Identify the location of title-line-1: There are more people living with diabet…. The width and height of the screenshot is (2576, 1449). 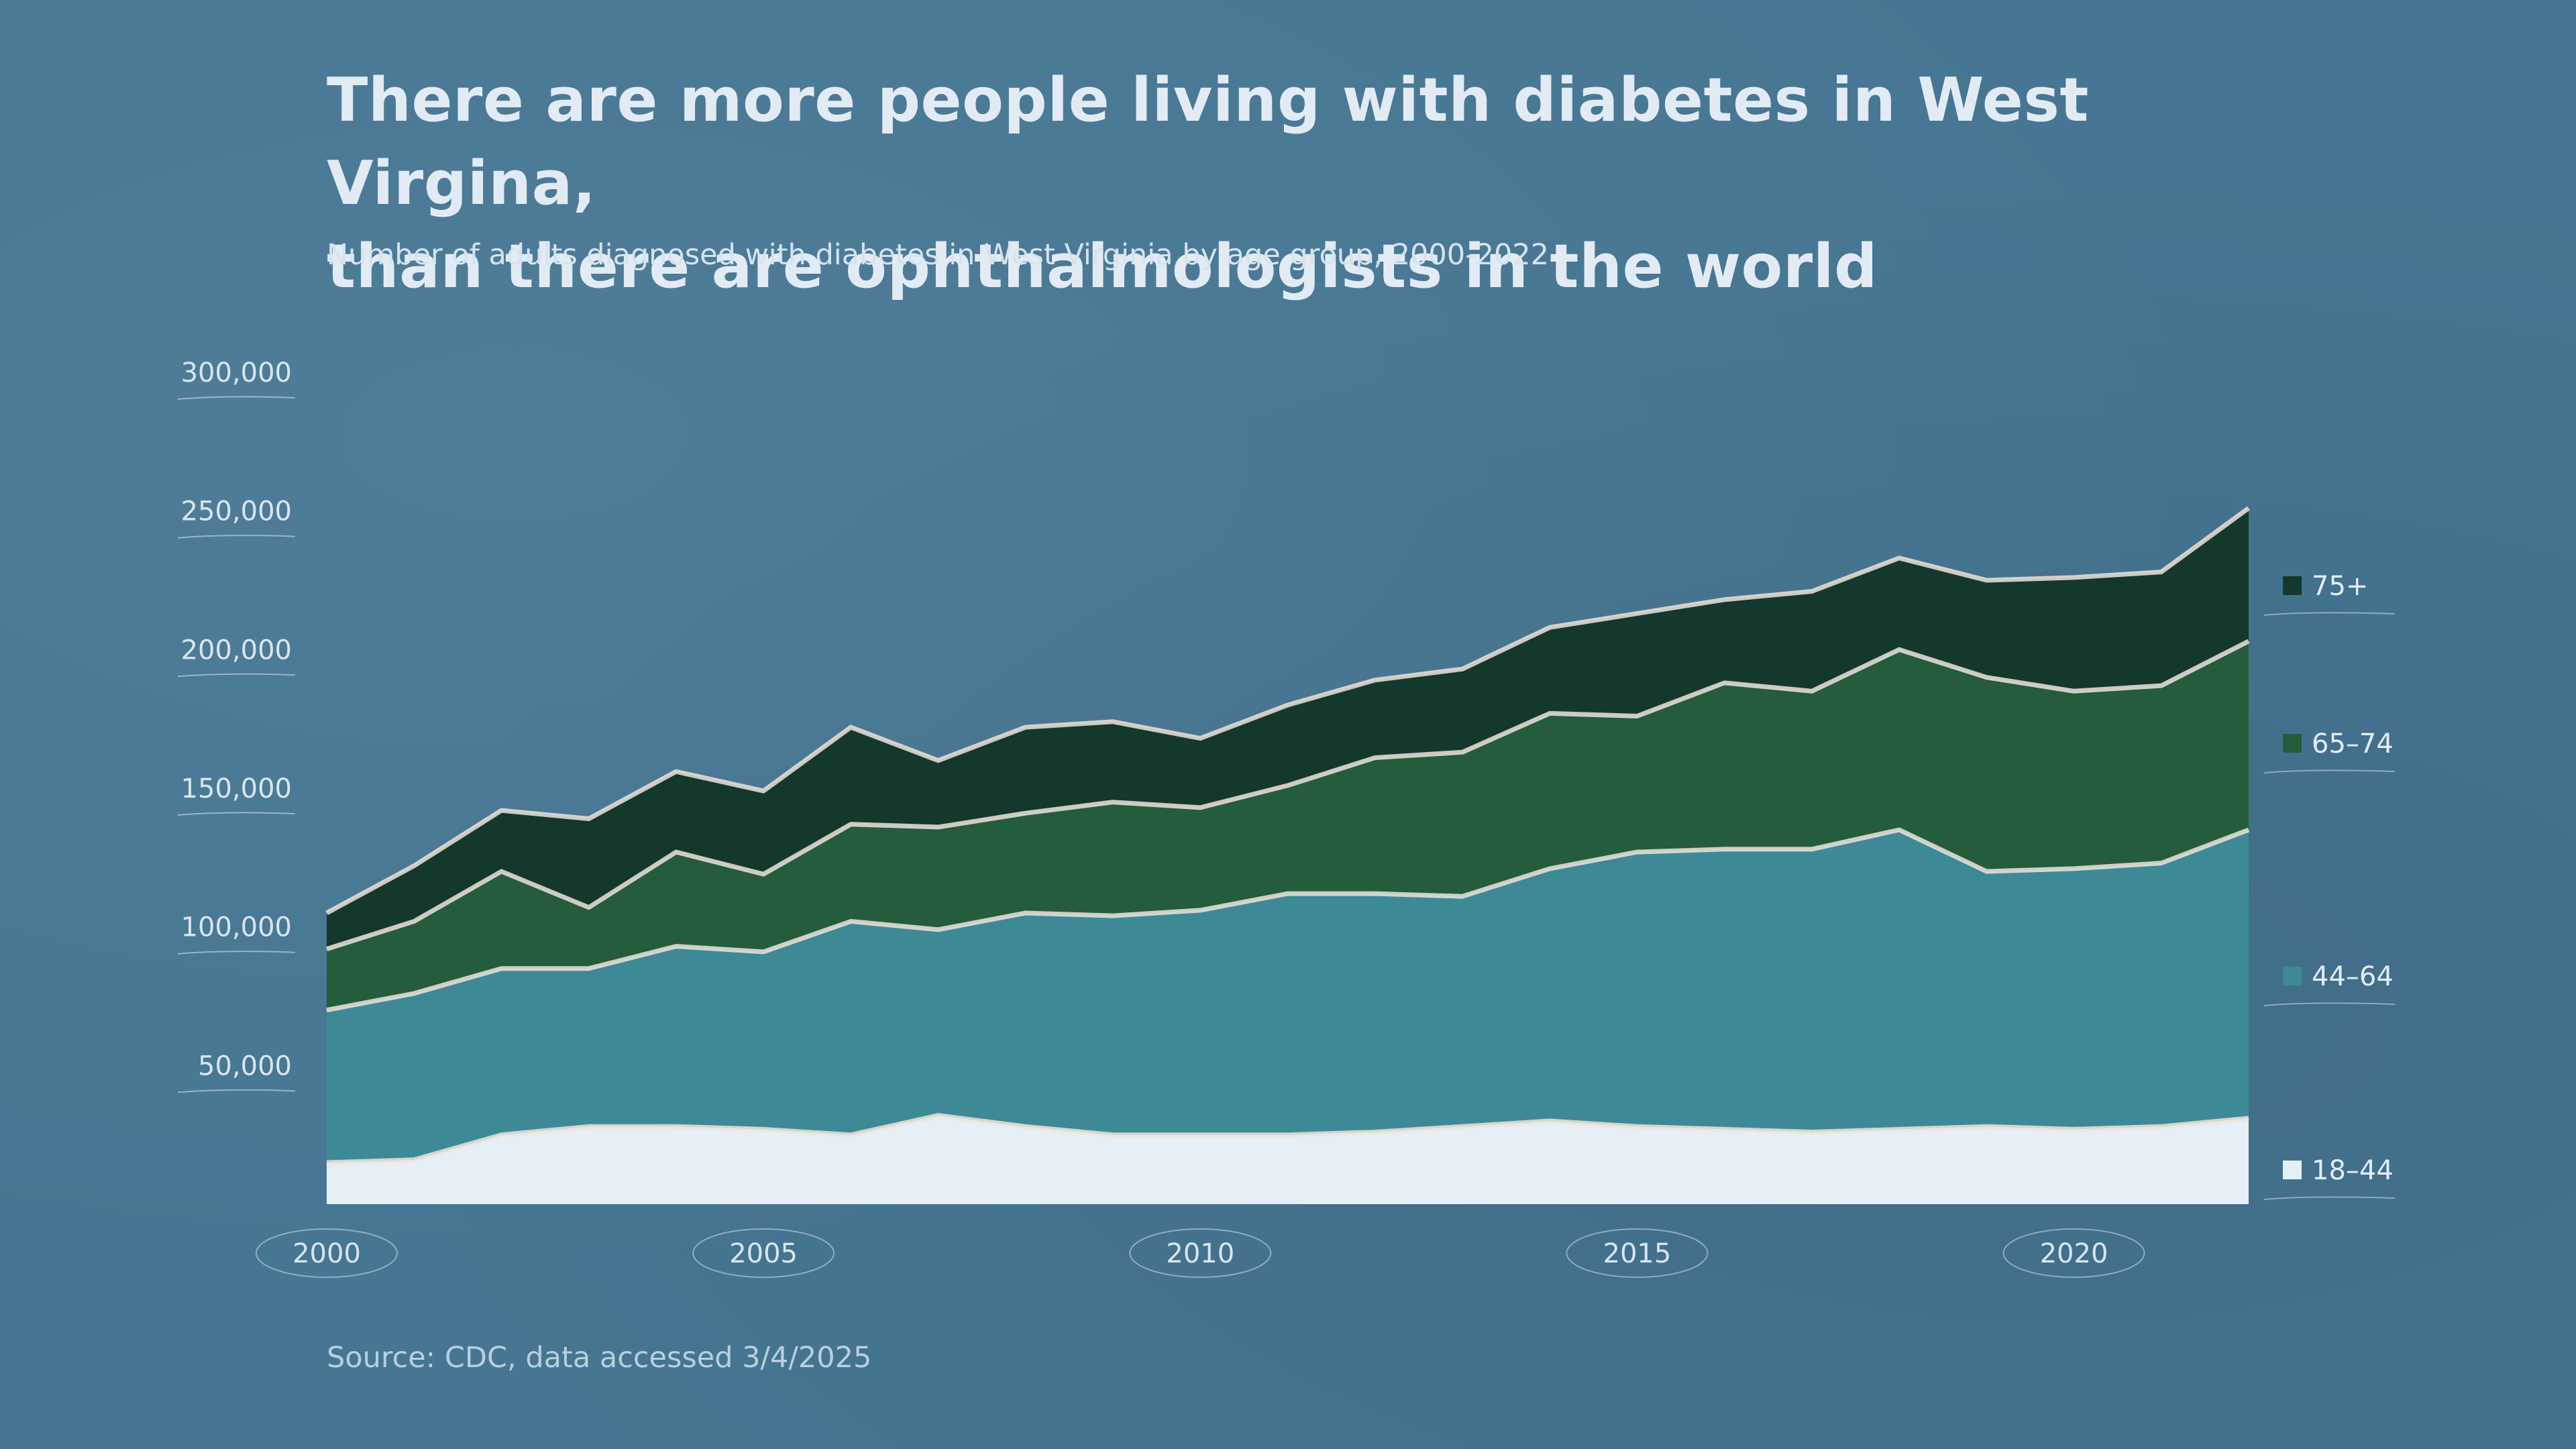
(1208, 142).